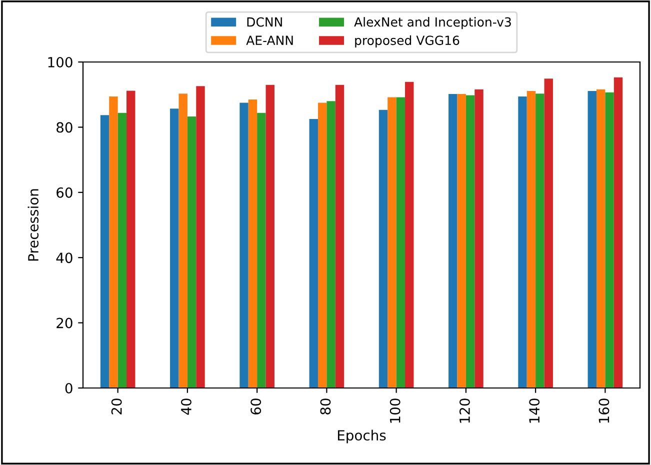  What do you see at coordinates (68, 388) in the screenshot?
I see `y-tick-label: 0` at bounding box center [68, 388].